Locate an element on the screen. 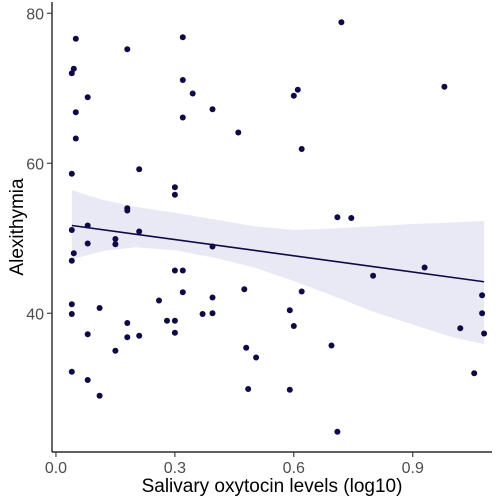  regression-line is located at coordinates (278, 253).